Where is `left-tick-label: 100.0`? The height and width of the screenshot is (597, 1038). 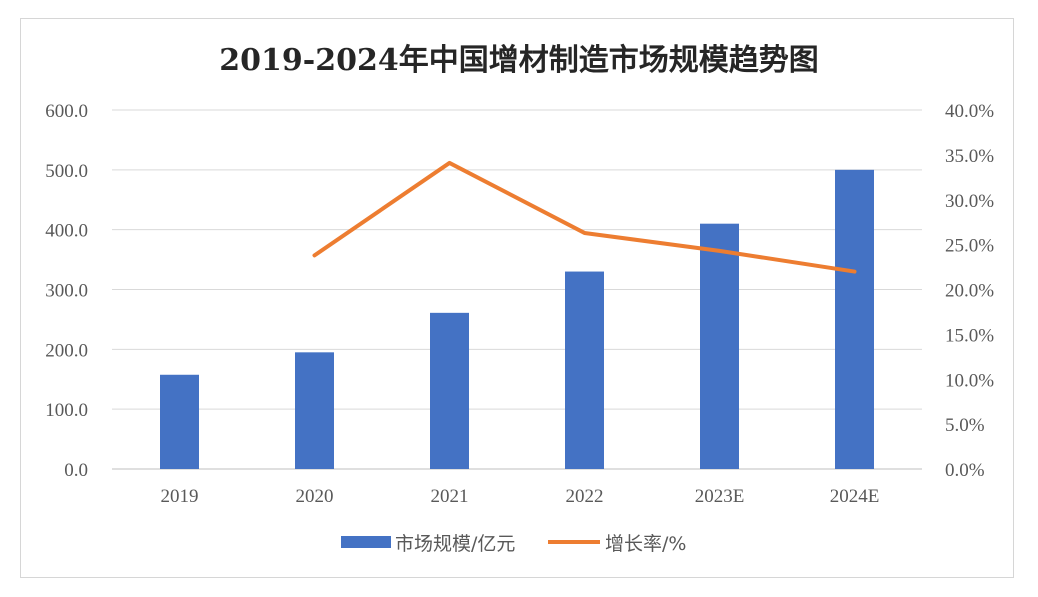
left-tick-label: 100.0 is located at coordinates (66, 410).